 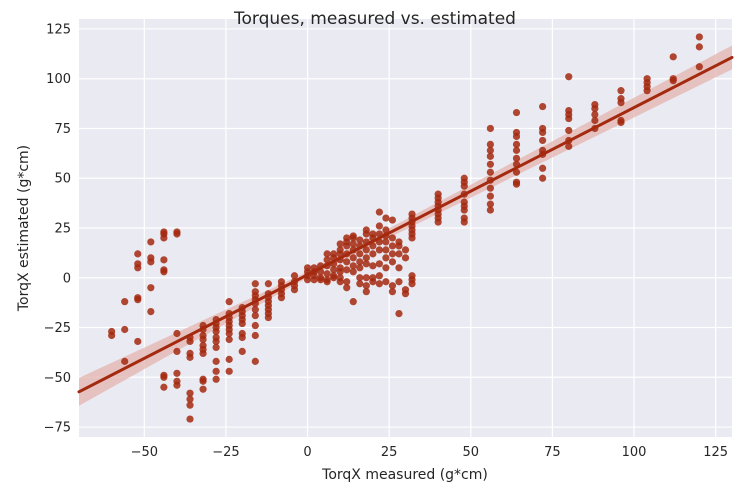 What do you see at coordinates (374, 19) in the screenshot?
I see `chart-title: Torques, measured vs. estimated` at bounding box center [374, 19].